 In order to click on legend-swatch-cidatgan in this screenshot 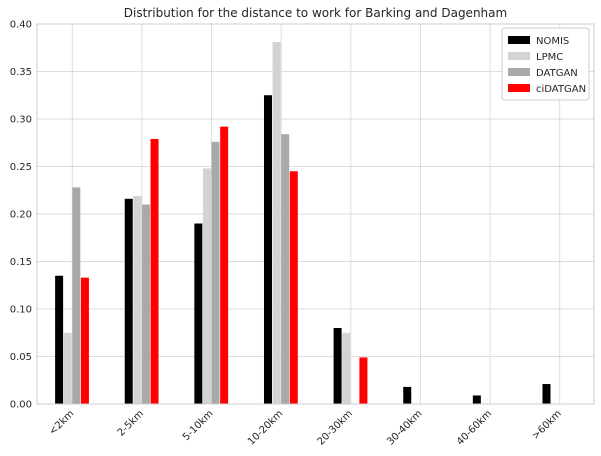, I will do `click(519, 88)`.